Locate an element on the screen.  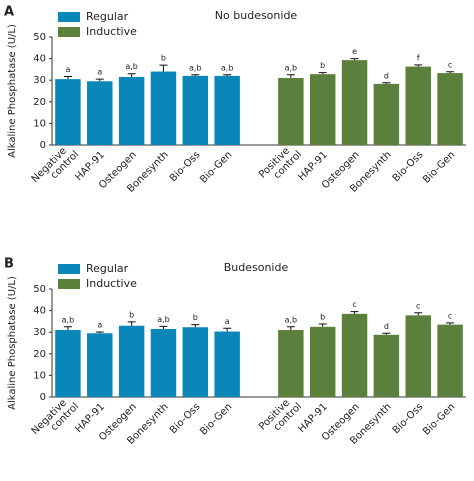
y-axis-label: Alkaline Phosphatase (U/L) is located at coordinates (12, 343).